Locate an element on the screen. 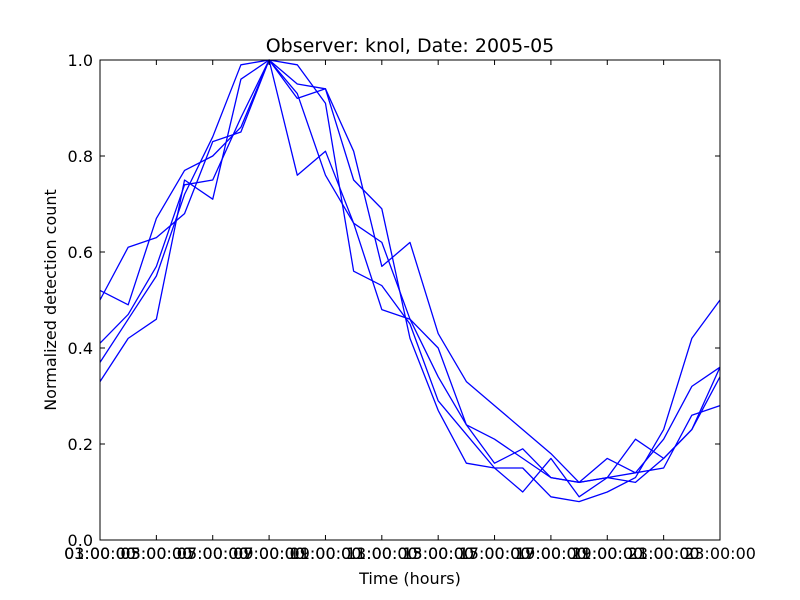 Image resolution: width=800 pixels, height=600 pixels. x-tick-label: 01:00:00 is located at coordinates (100, 553).